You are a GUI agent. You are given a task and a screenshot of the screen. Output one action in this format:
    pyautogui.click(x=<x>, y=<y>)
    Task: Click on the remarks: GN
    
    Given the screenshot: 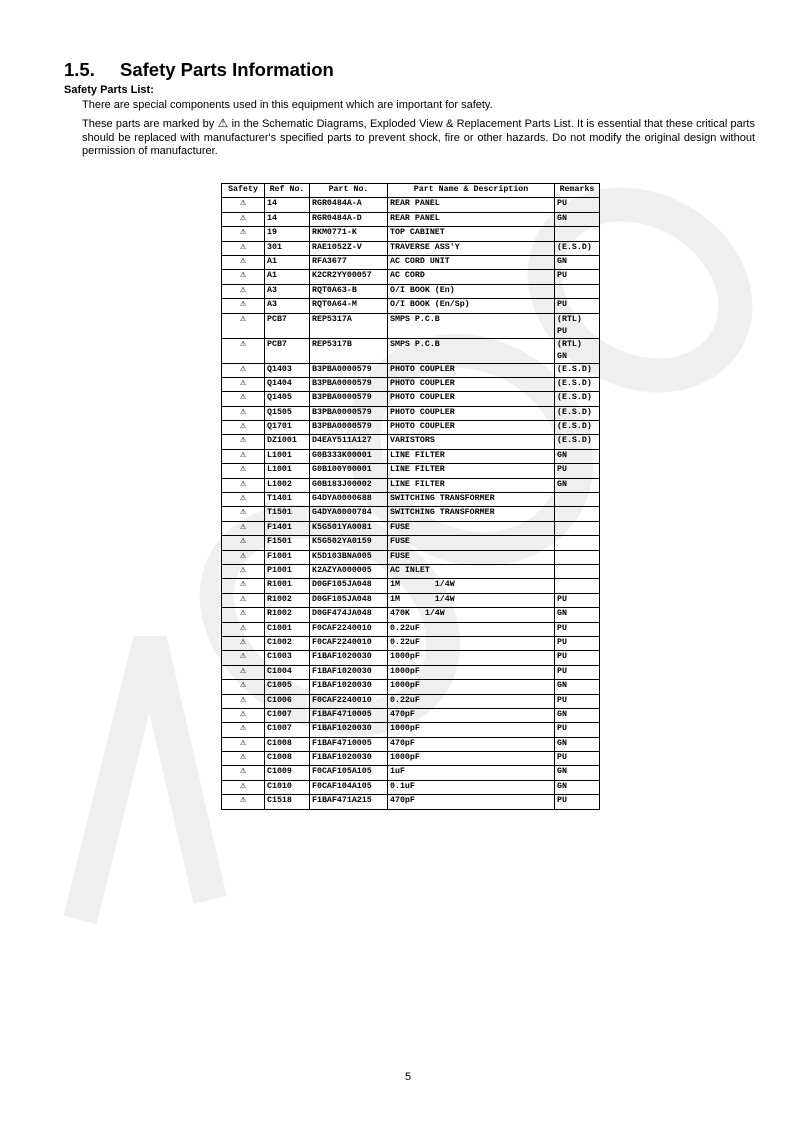 What is the action you would take?
    pyautogui.click(x=577, y=262)
    